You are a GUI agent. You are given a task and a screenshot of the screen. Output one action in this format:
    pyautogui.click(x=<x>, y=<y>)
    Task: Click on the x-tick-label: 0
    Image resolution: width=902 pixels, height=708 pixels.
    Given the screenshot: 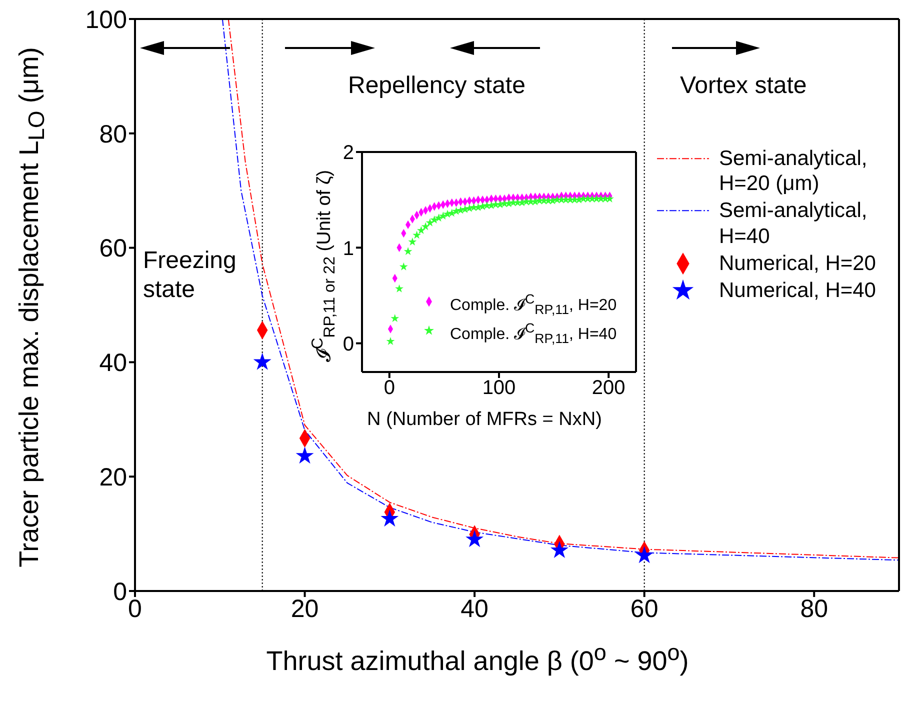 What is the action you would take?
    pyautogui.click(x=389, y=388)
    